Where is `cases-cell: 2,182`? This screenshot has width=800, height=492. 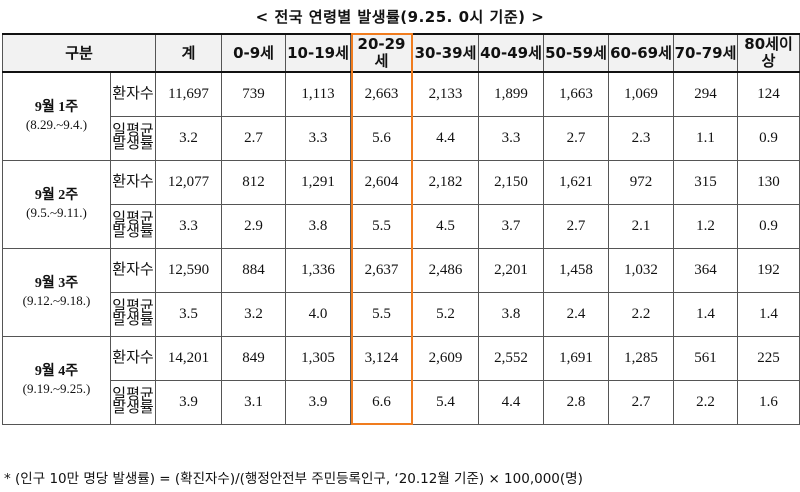
cases-cell: 2,182 is located at coordinates (446, 182).